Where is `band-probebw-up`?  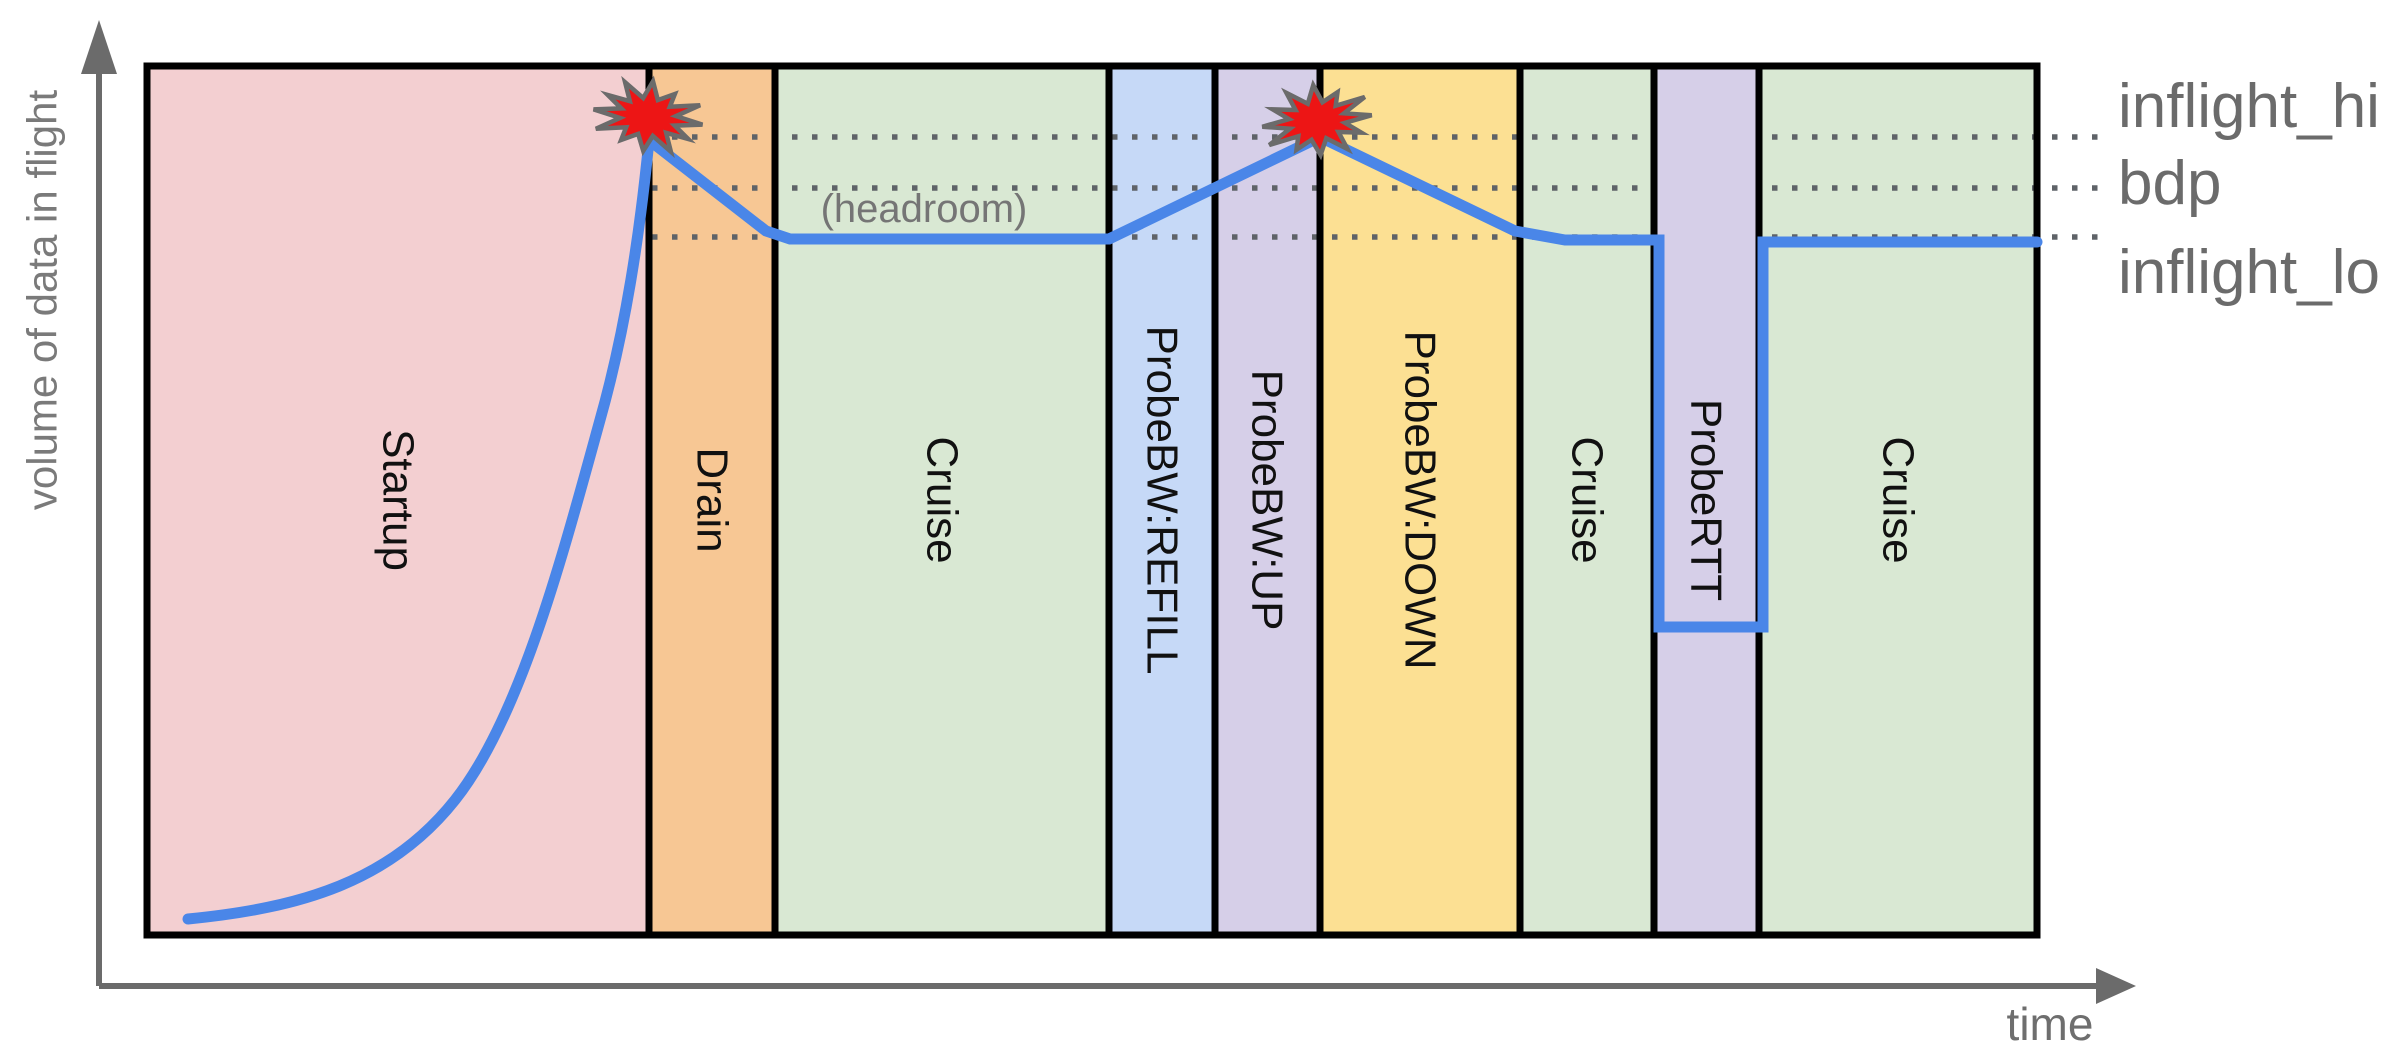 band-probebw-up is located at coordinates (1267, 500).